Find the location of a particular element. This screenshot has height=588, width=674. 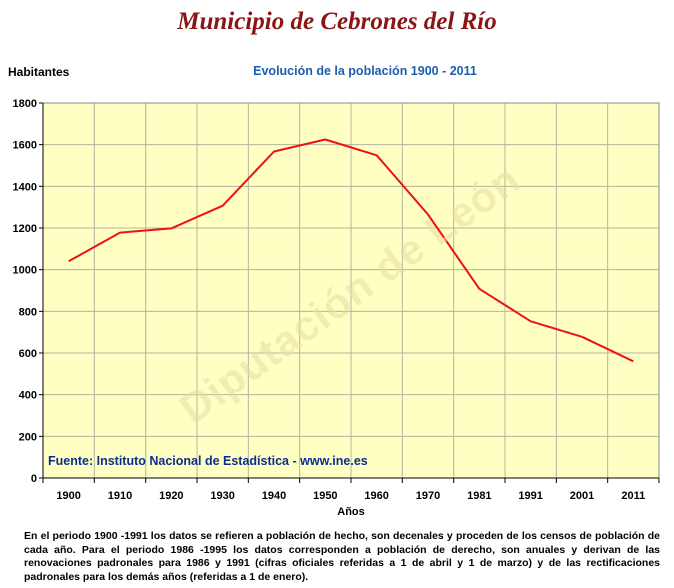

y-tick-label: 1400 is located at coordinates (25, 187).